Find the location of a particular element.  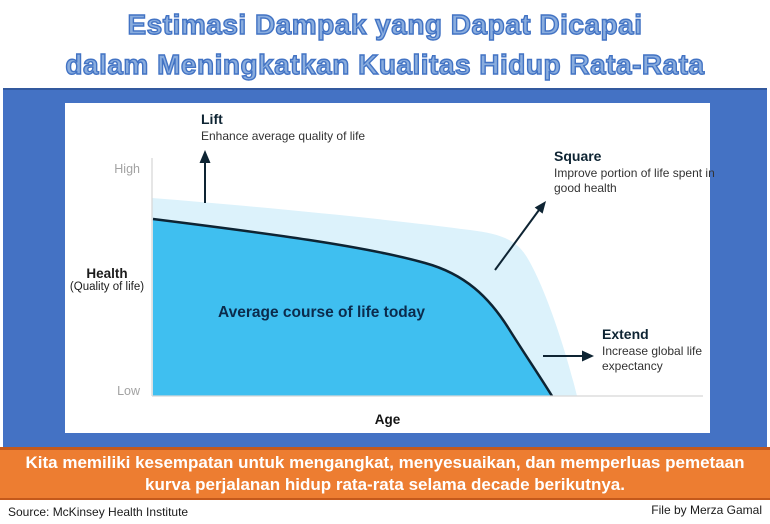

annotation-extend-desc: Increase global life expectancy is located at coordinates (652, 358).